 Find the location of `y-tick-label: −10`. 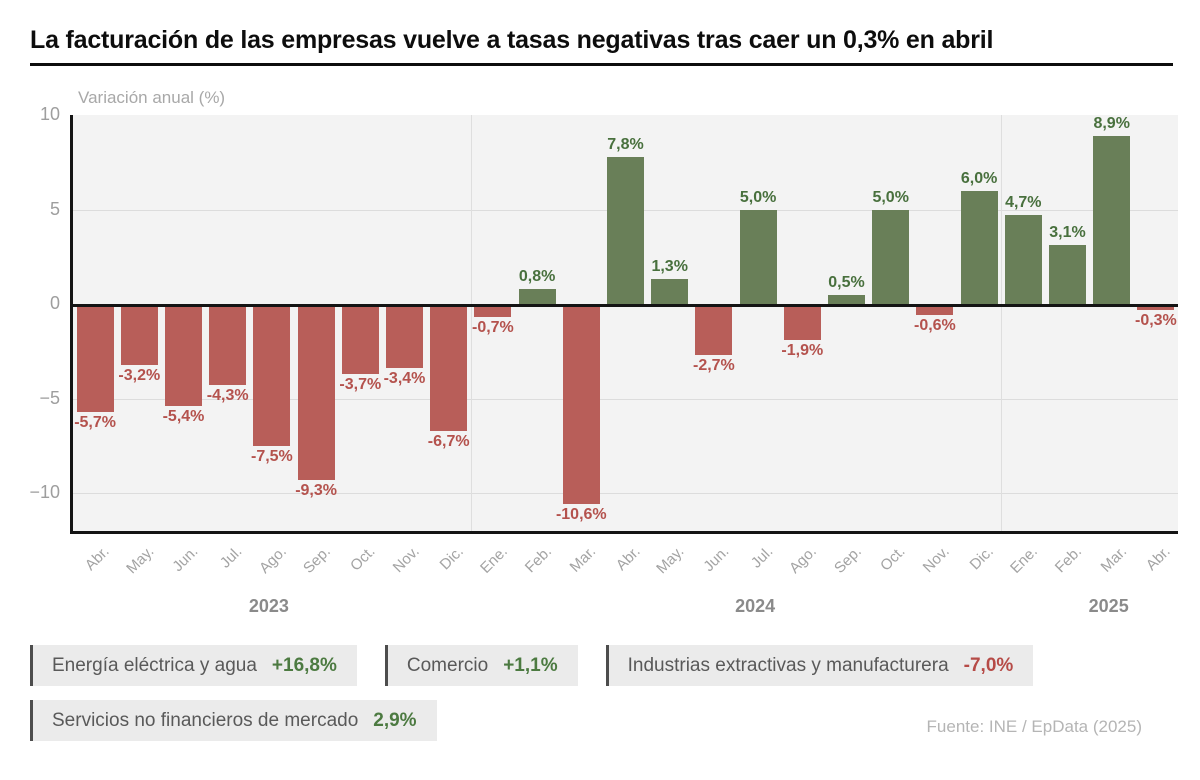

y-tick-label: −10 is located at coordinates (44, 492).